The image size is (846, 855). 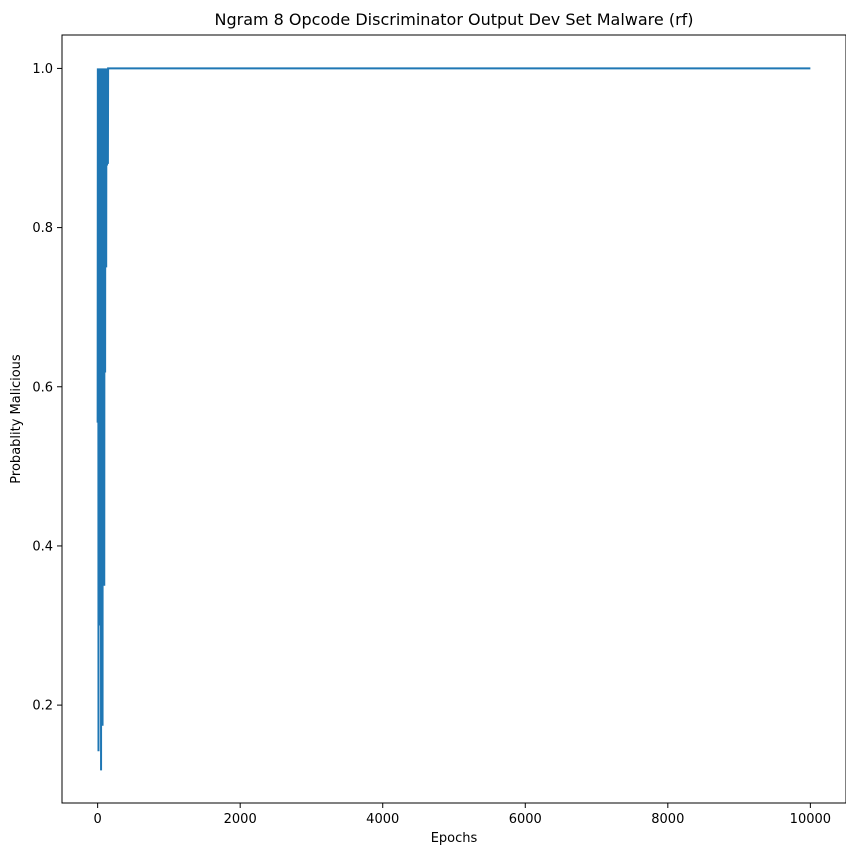 I want to click on x-tick-label: 8000, so click(x=667, y=819).